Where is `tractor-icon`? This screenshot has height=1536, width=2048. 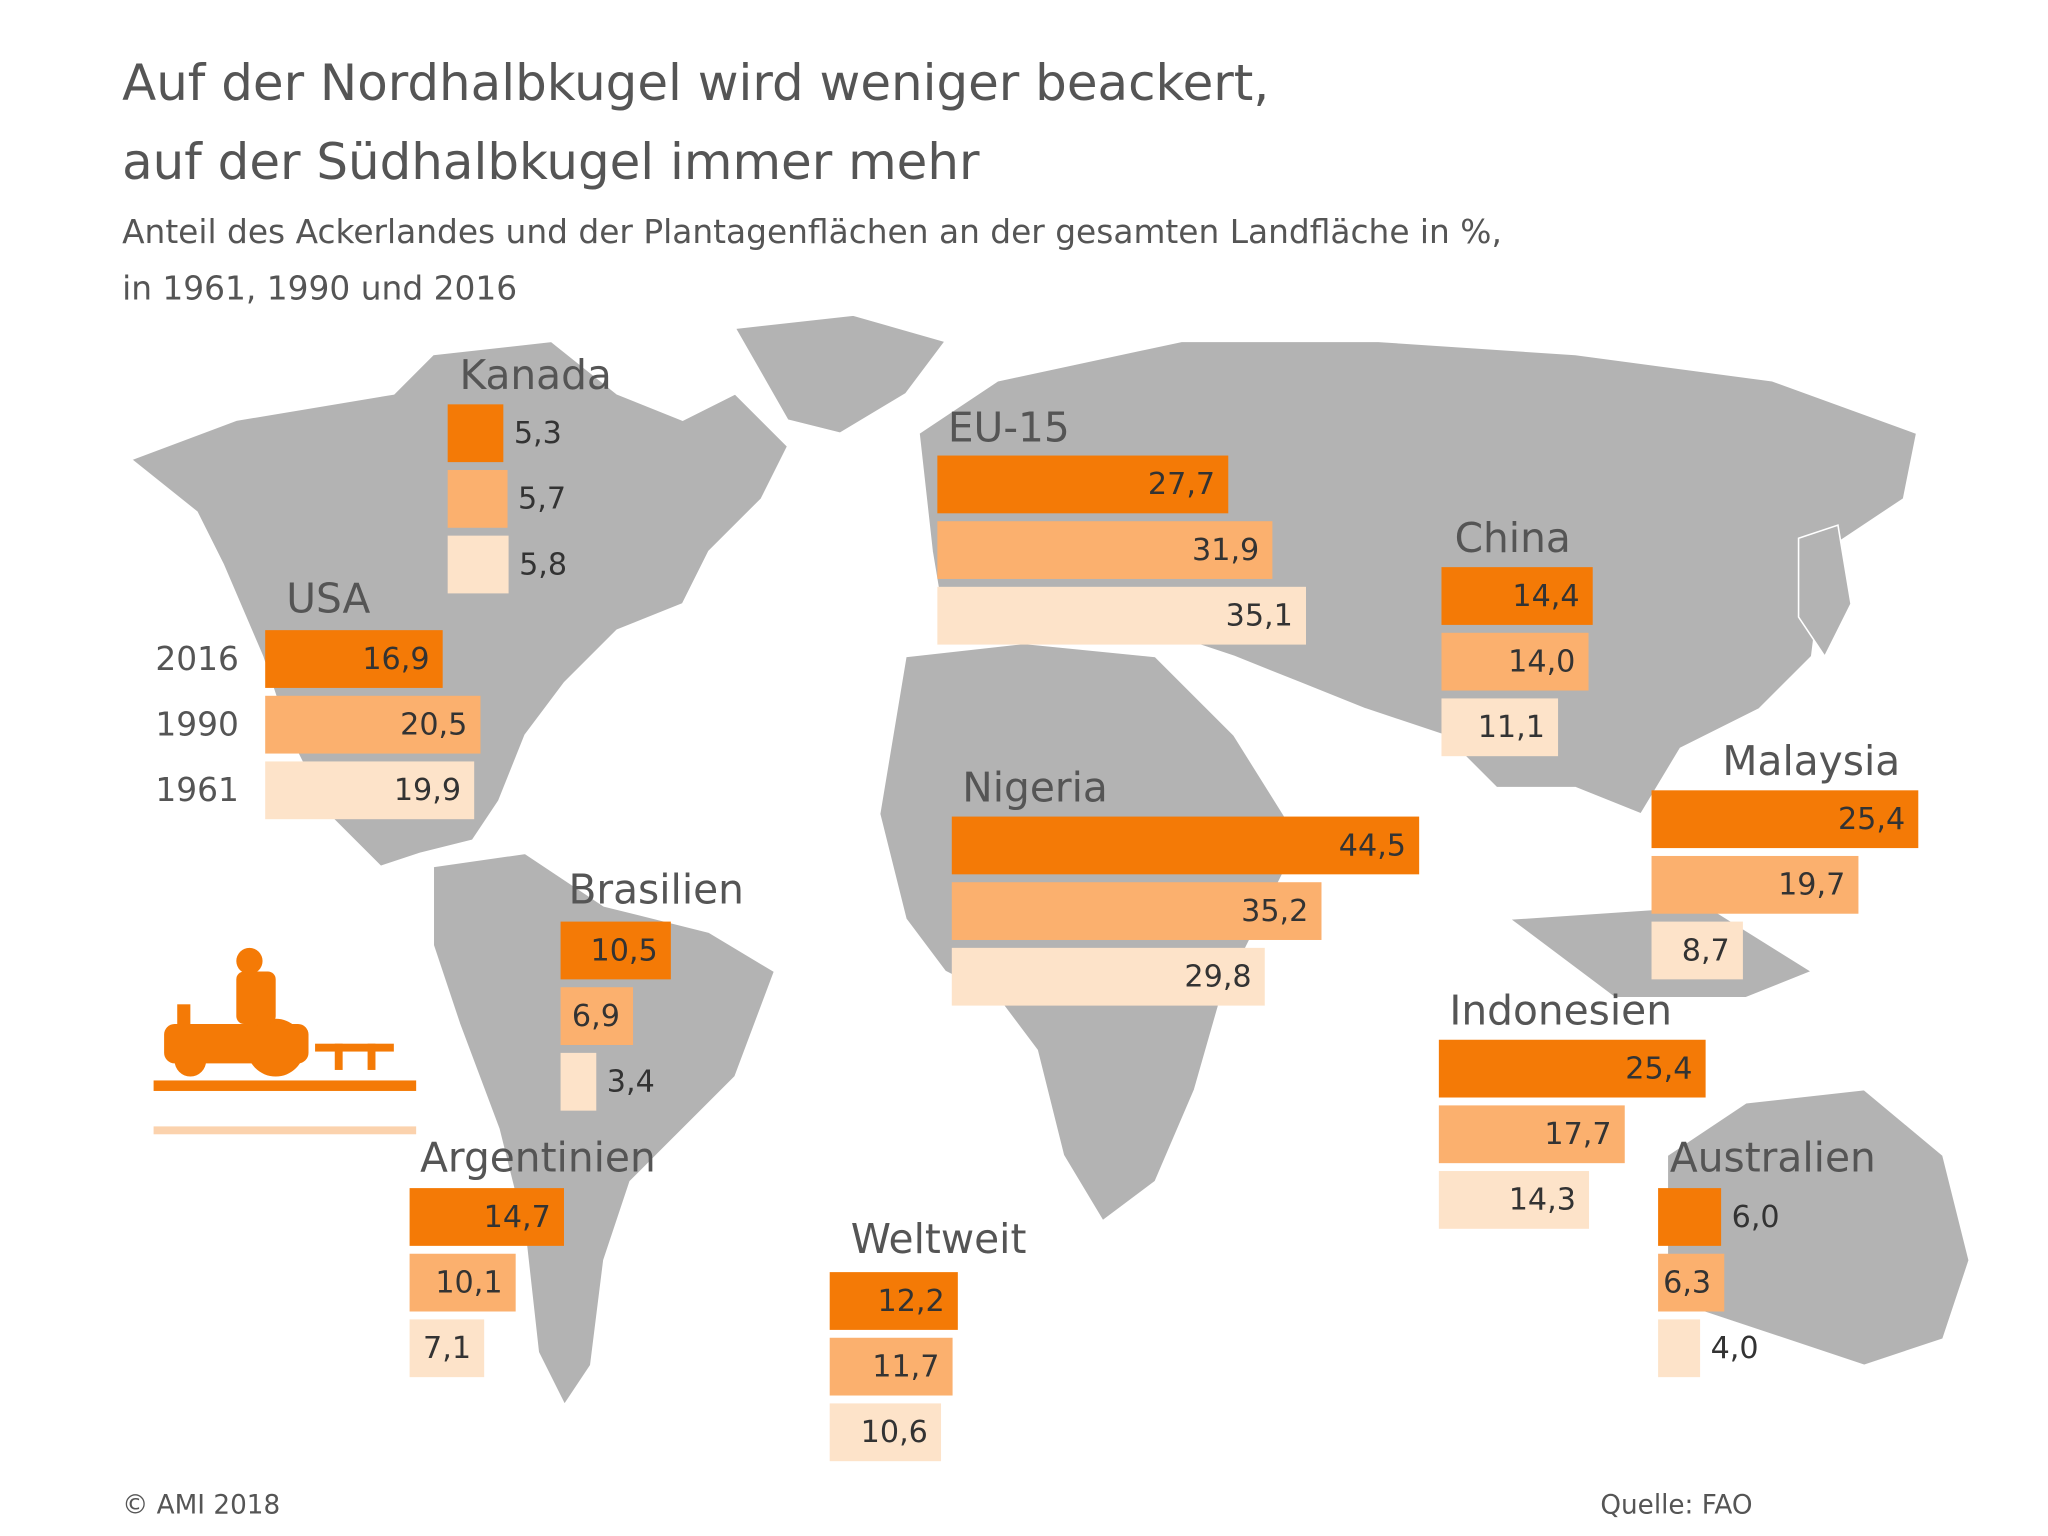 tractor-icon is located at coordinates (285, 1041).